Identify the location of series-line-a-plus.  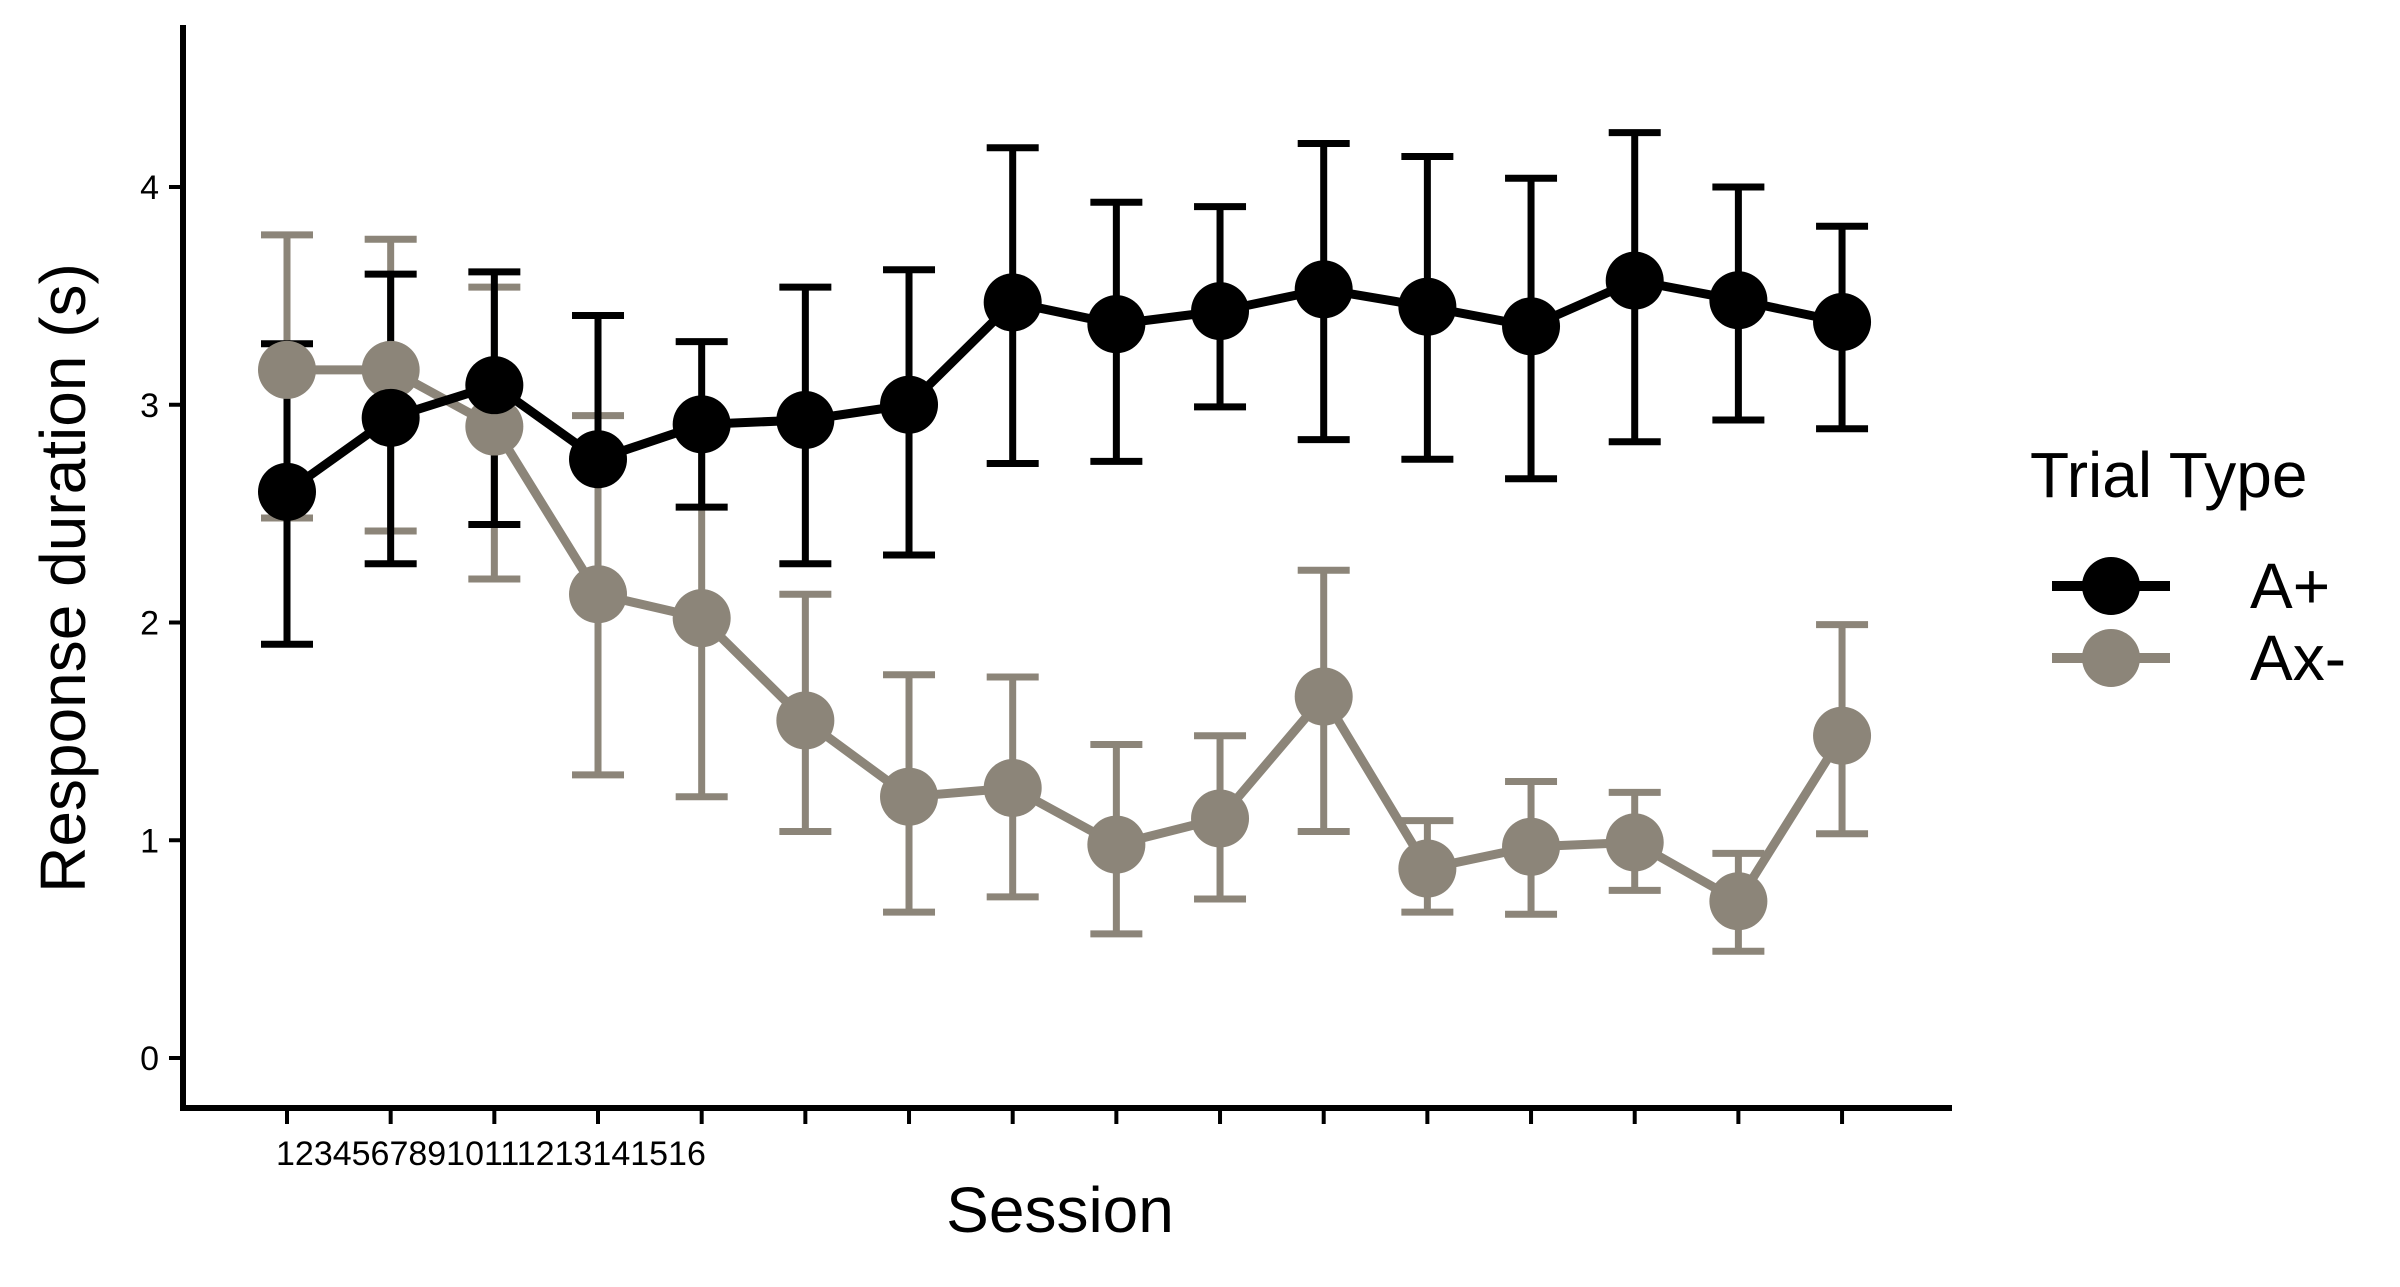
(1063, 386).